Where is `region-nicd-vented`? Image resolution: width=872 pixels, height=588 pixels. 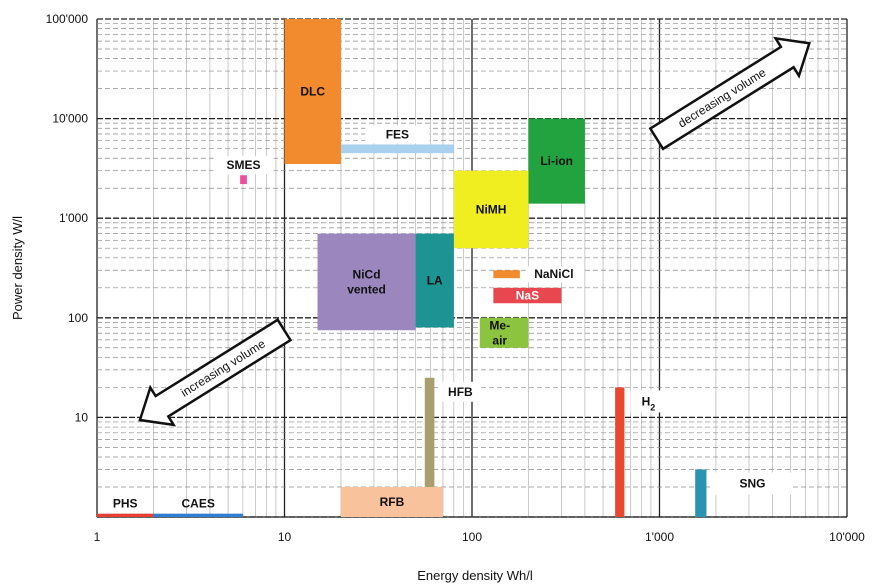 region-nicd-vented is located at coordinates (366, 282).